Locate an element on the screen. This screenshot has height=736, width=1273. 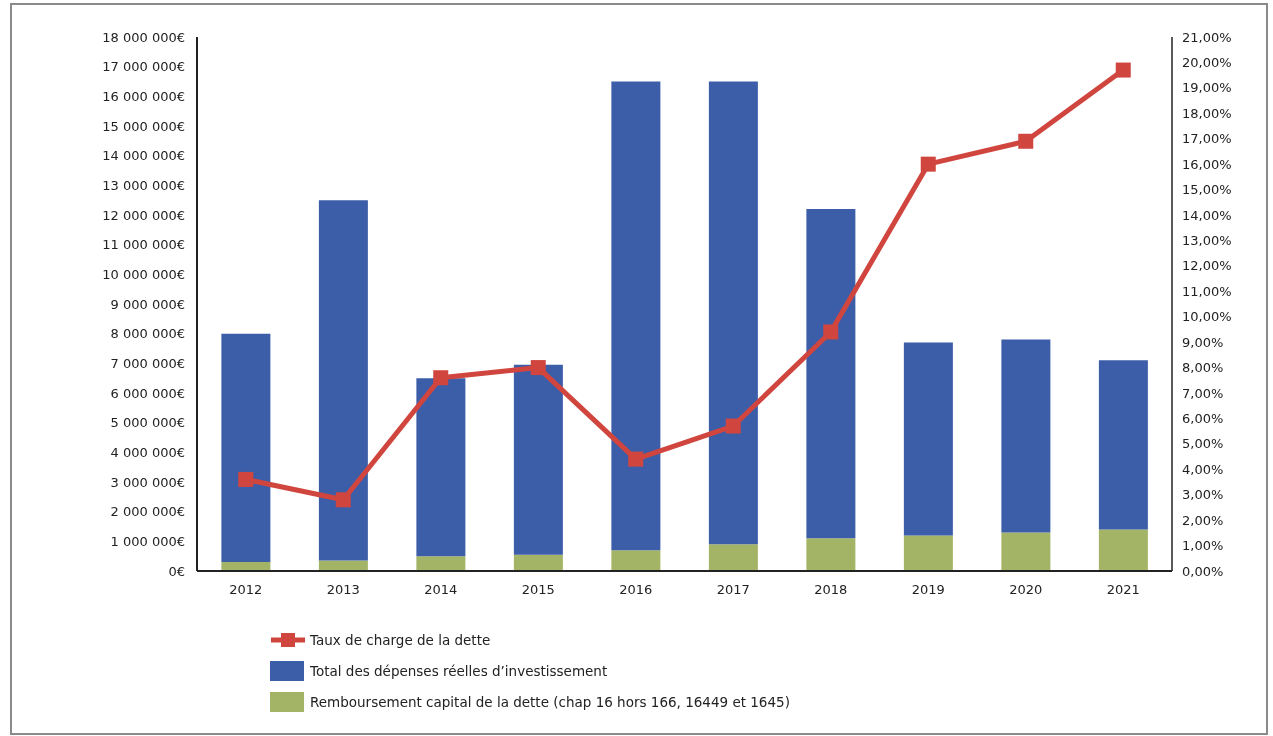
y2-tick-label: 1,00% is located at coordinates (1203, 546).